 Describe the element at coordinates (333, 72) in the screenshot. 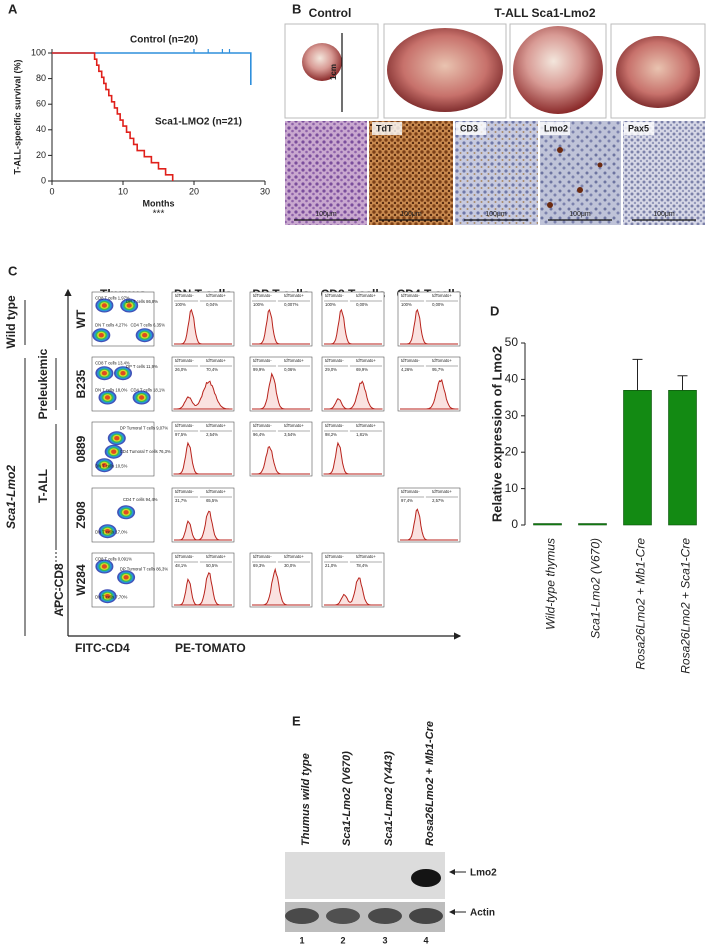

I see `scale-label: 1cm` at that location.